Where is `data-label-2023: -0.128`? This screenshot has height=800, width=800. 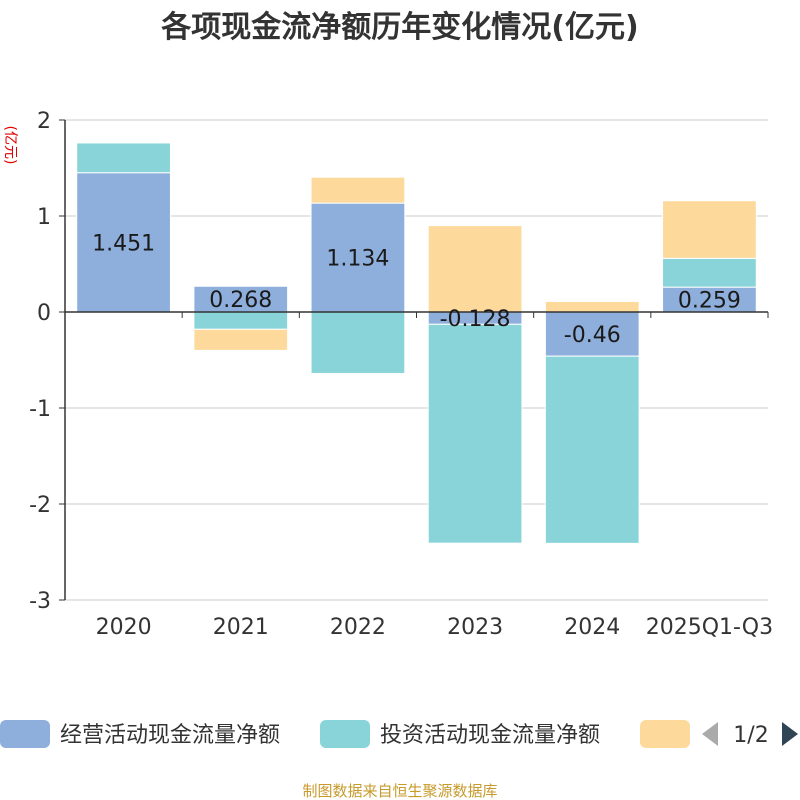
data-label-2023: -0.128 is located at coordinates (475, 319).